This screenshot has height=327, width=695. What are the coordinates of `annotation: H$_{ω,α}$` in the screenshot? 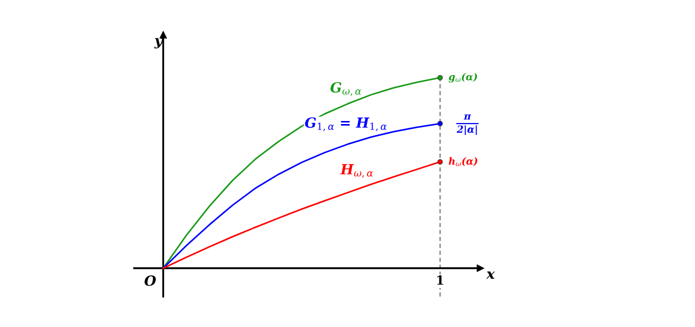 It's located at (356, 171).